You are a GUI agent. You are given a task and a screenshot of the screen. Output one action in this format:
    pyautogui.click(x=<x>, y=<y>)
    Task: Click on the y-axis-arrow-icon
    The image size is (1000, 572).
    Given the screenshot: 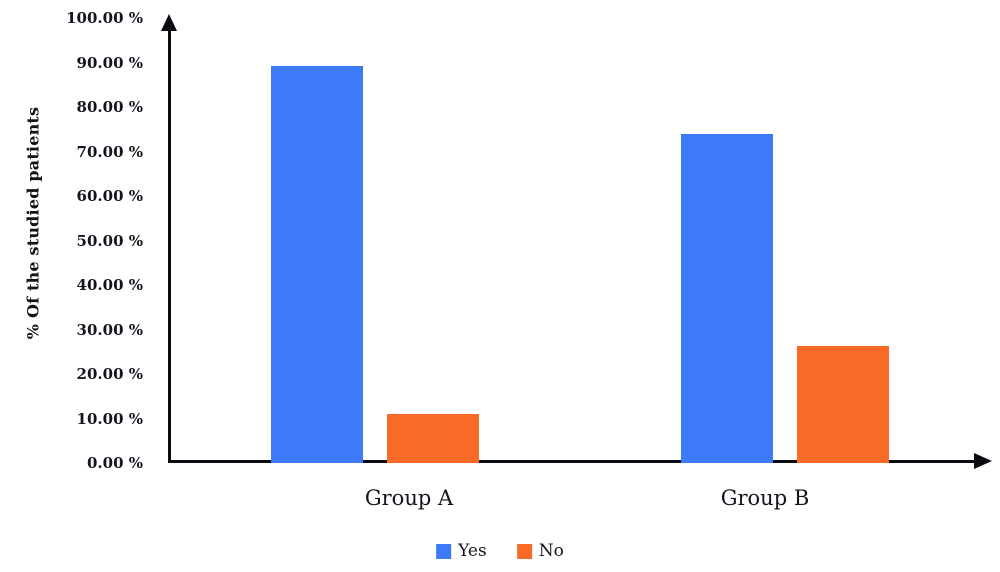 What is the action you would take?
    pyautogui.click(x=169, y=22)
    